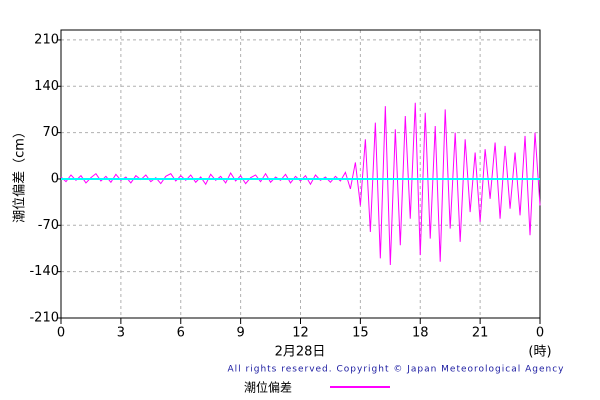 The width and height of the screenshot is (600, 400). What do you see at coordinates (300, 352) in the screenshot?
I see `x-axis-label: 2月28日` at bounding box center [300, 352].